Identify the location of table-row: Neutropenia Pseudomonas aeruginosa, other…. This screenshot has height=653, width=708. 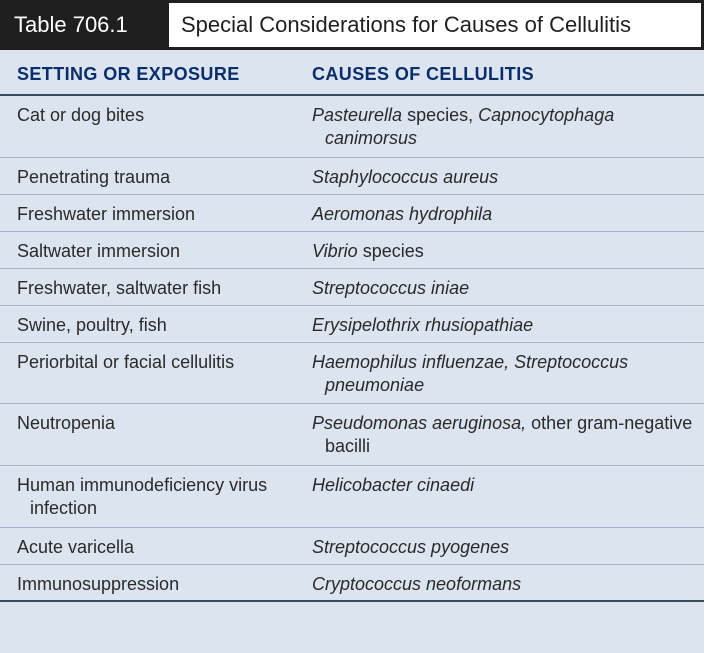
(352, 435).